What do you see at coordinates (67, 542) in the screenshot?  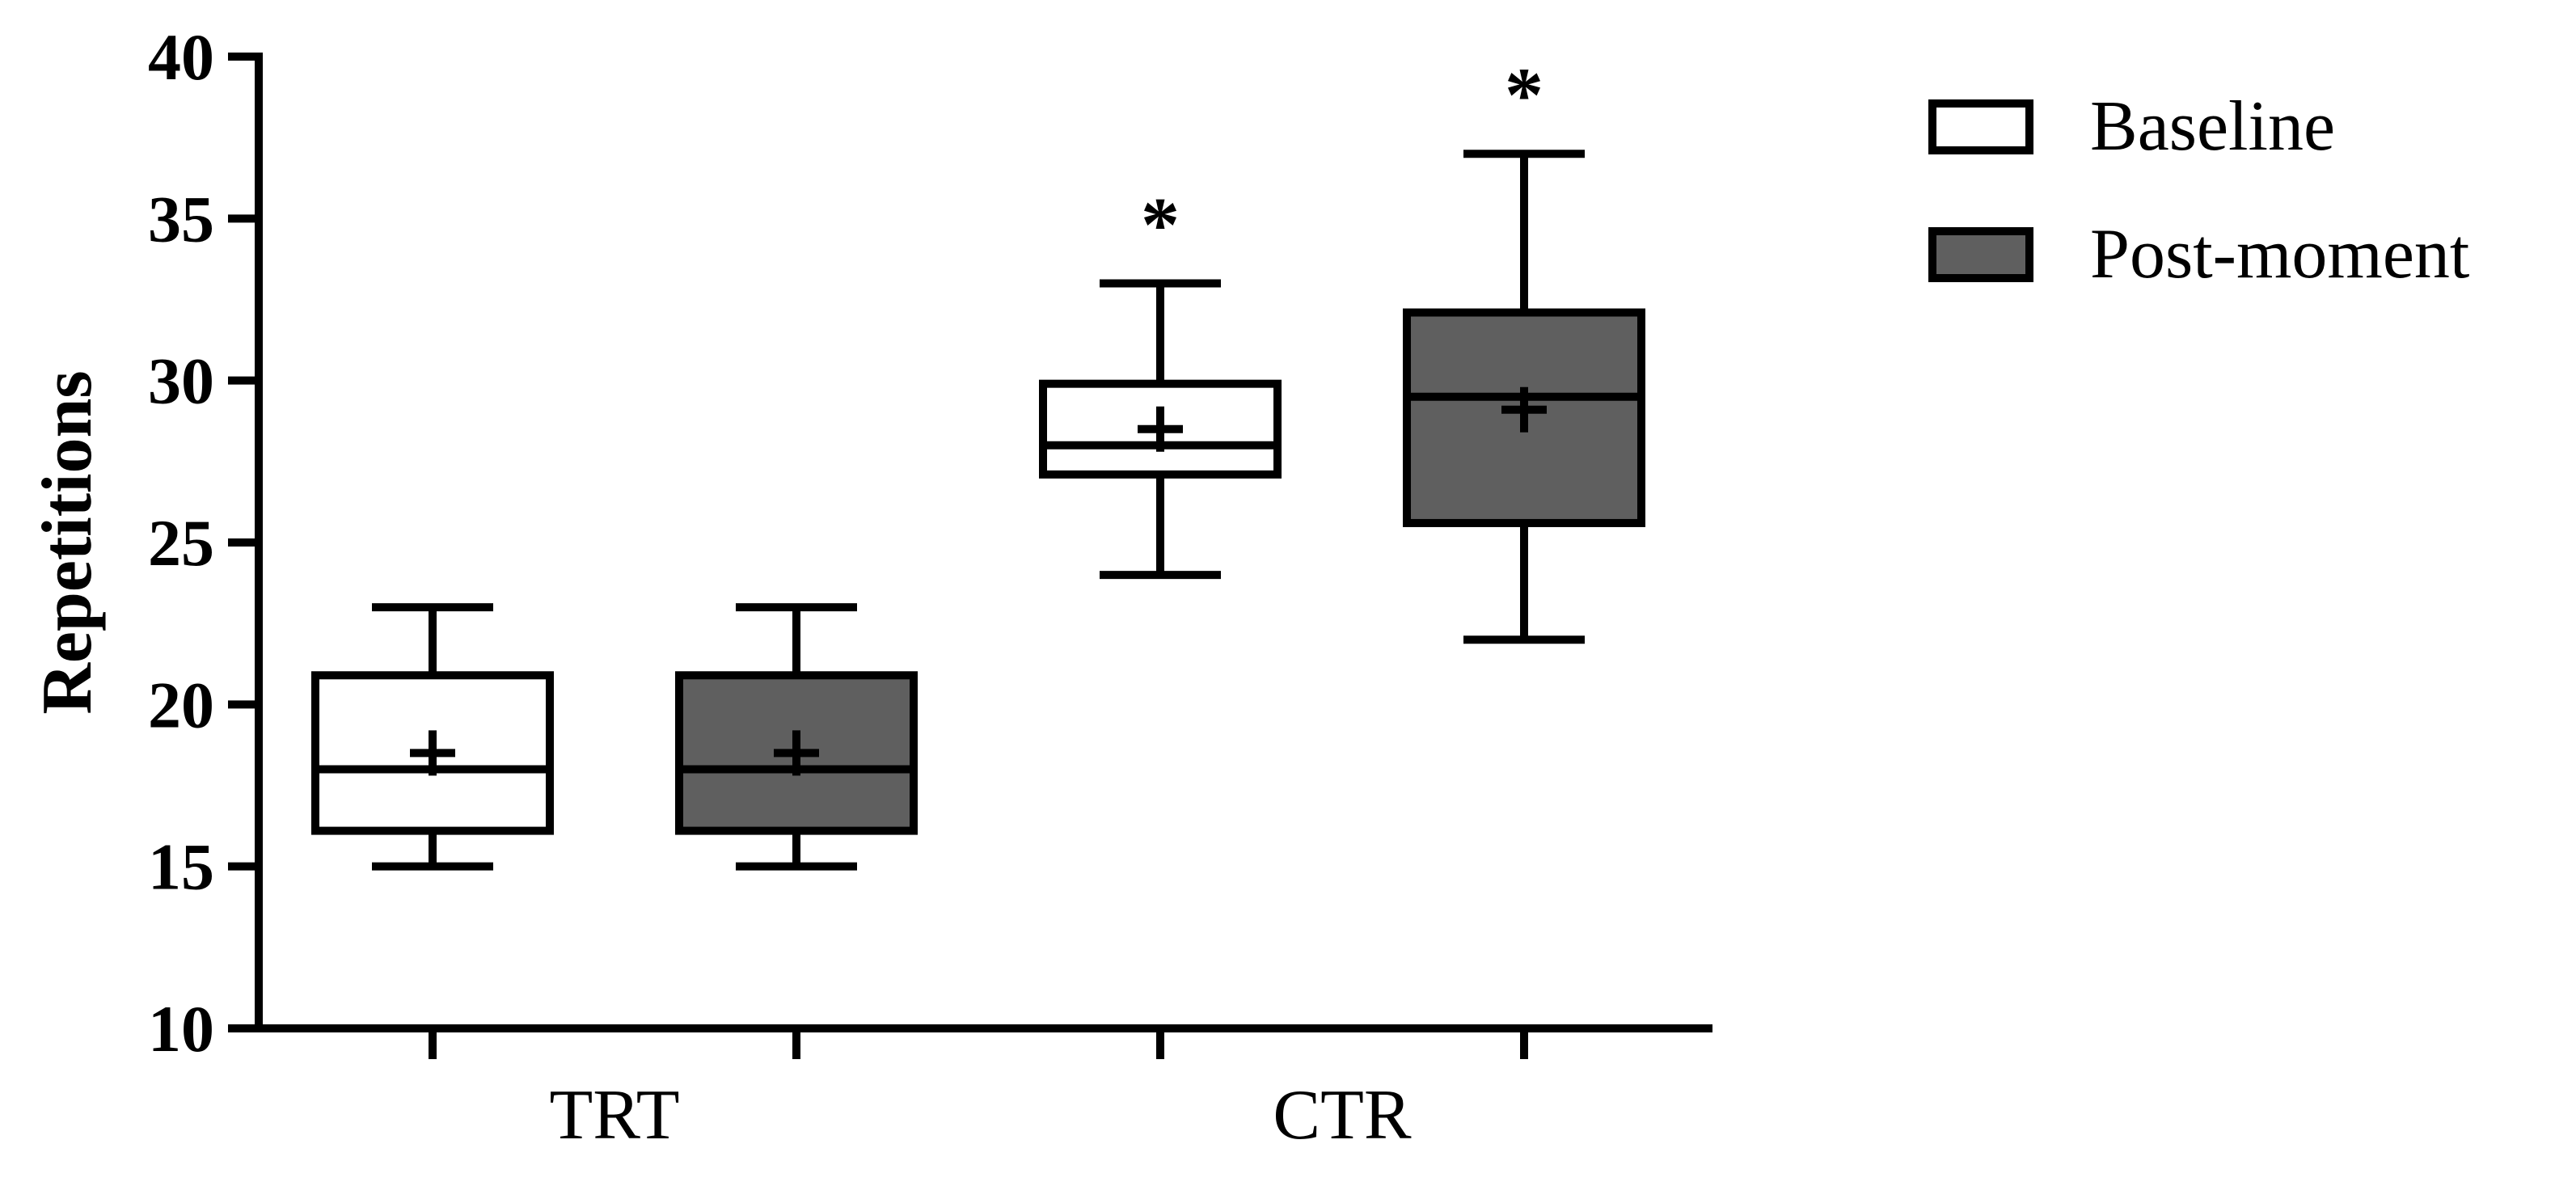 I see `y-axis-title: Repetitions` at bounding box center [67, 542].